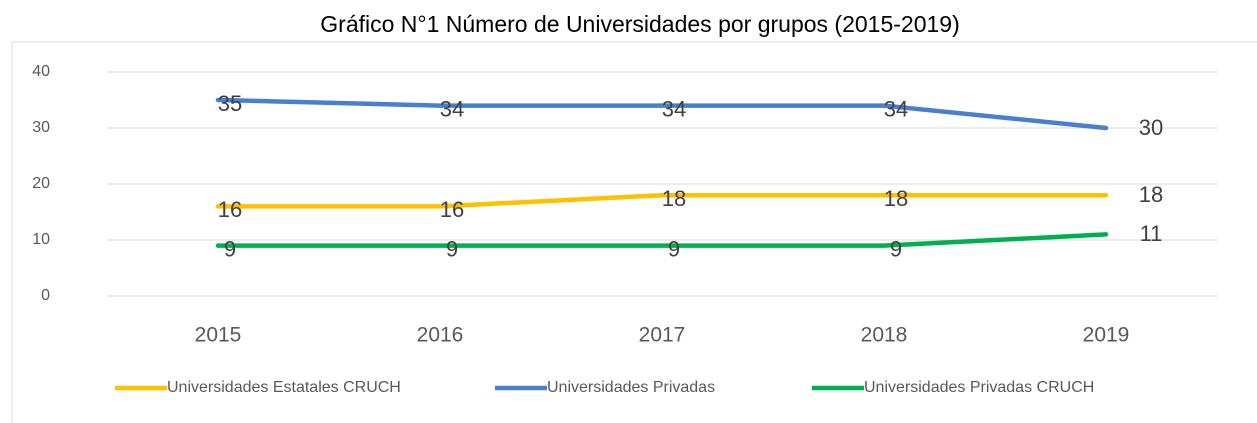  I want to click on data-label: 30, so click(1151, 127).